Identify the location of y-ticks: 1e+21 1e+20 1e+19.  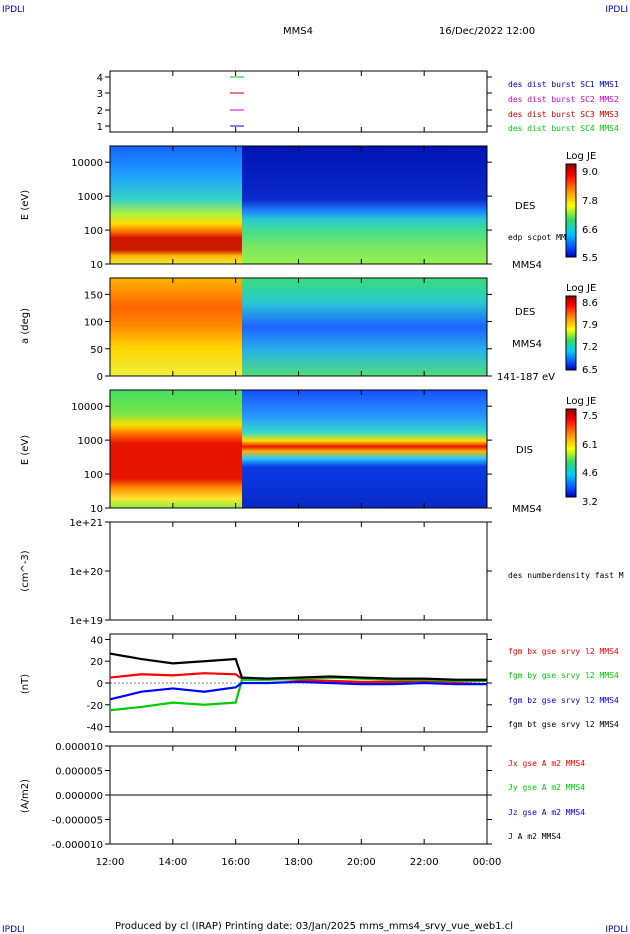
(280, 572).